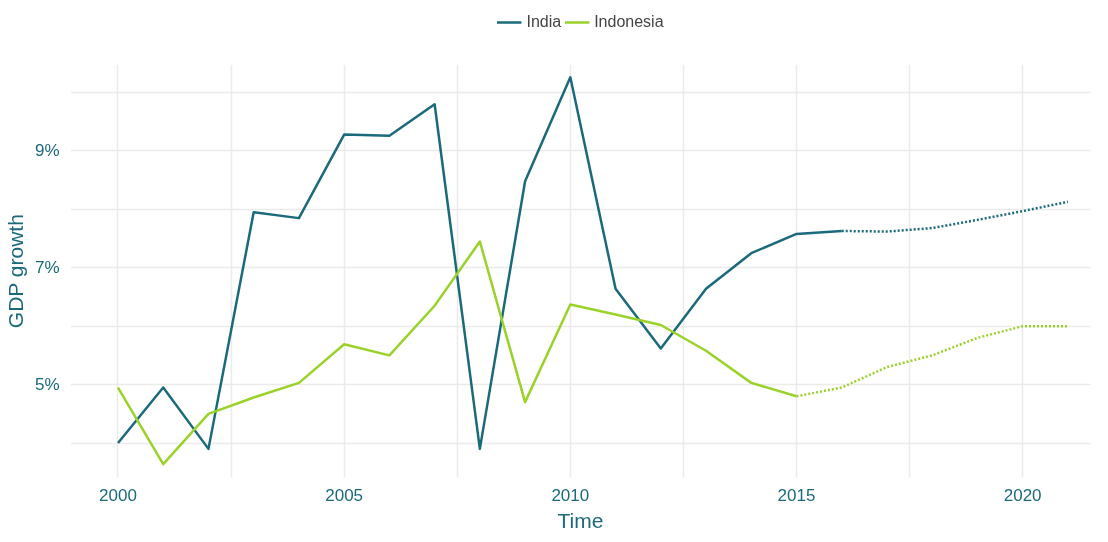  I want to click on y-tick-label: 5%, so click(47, 385).